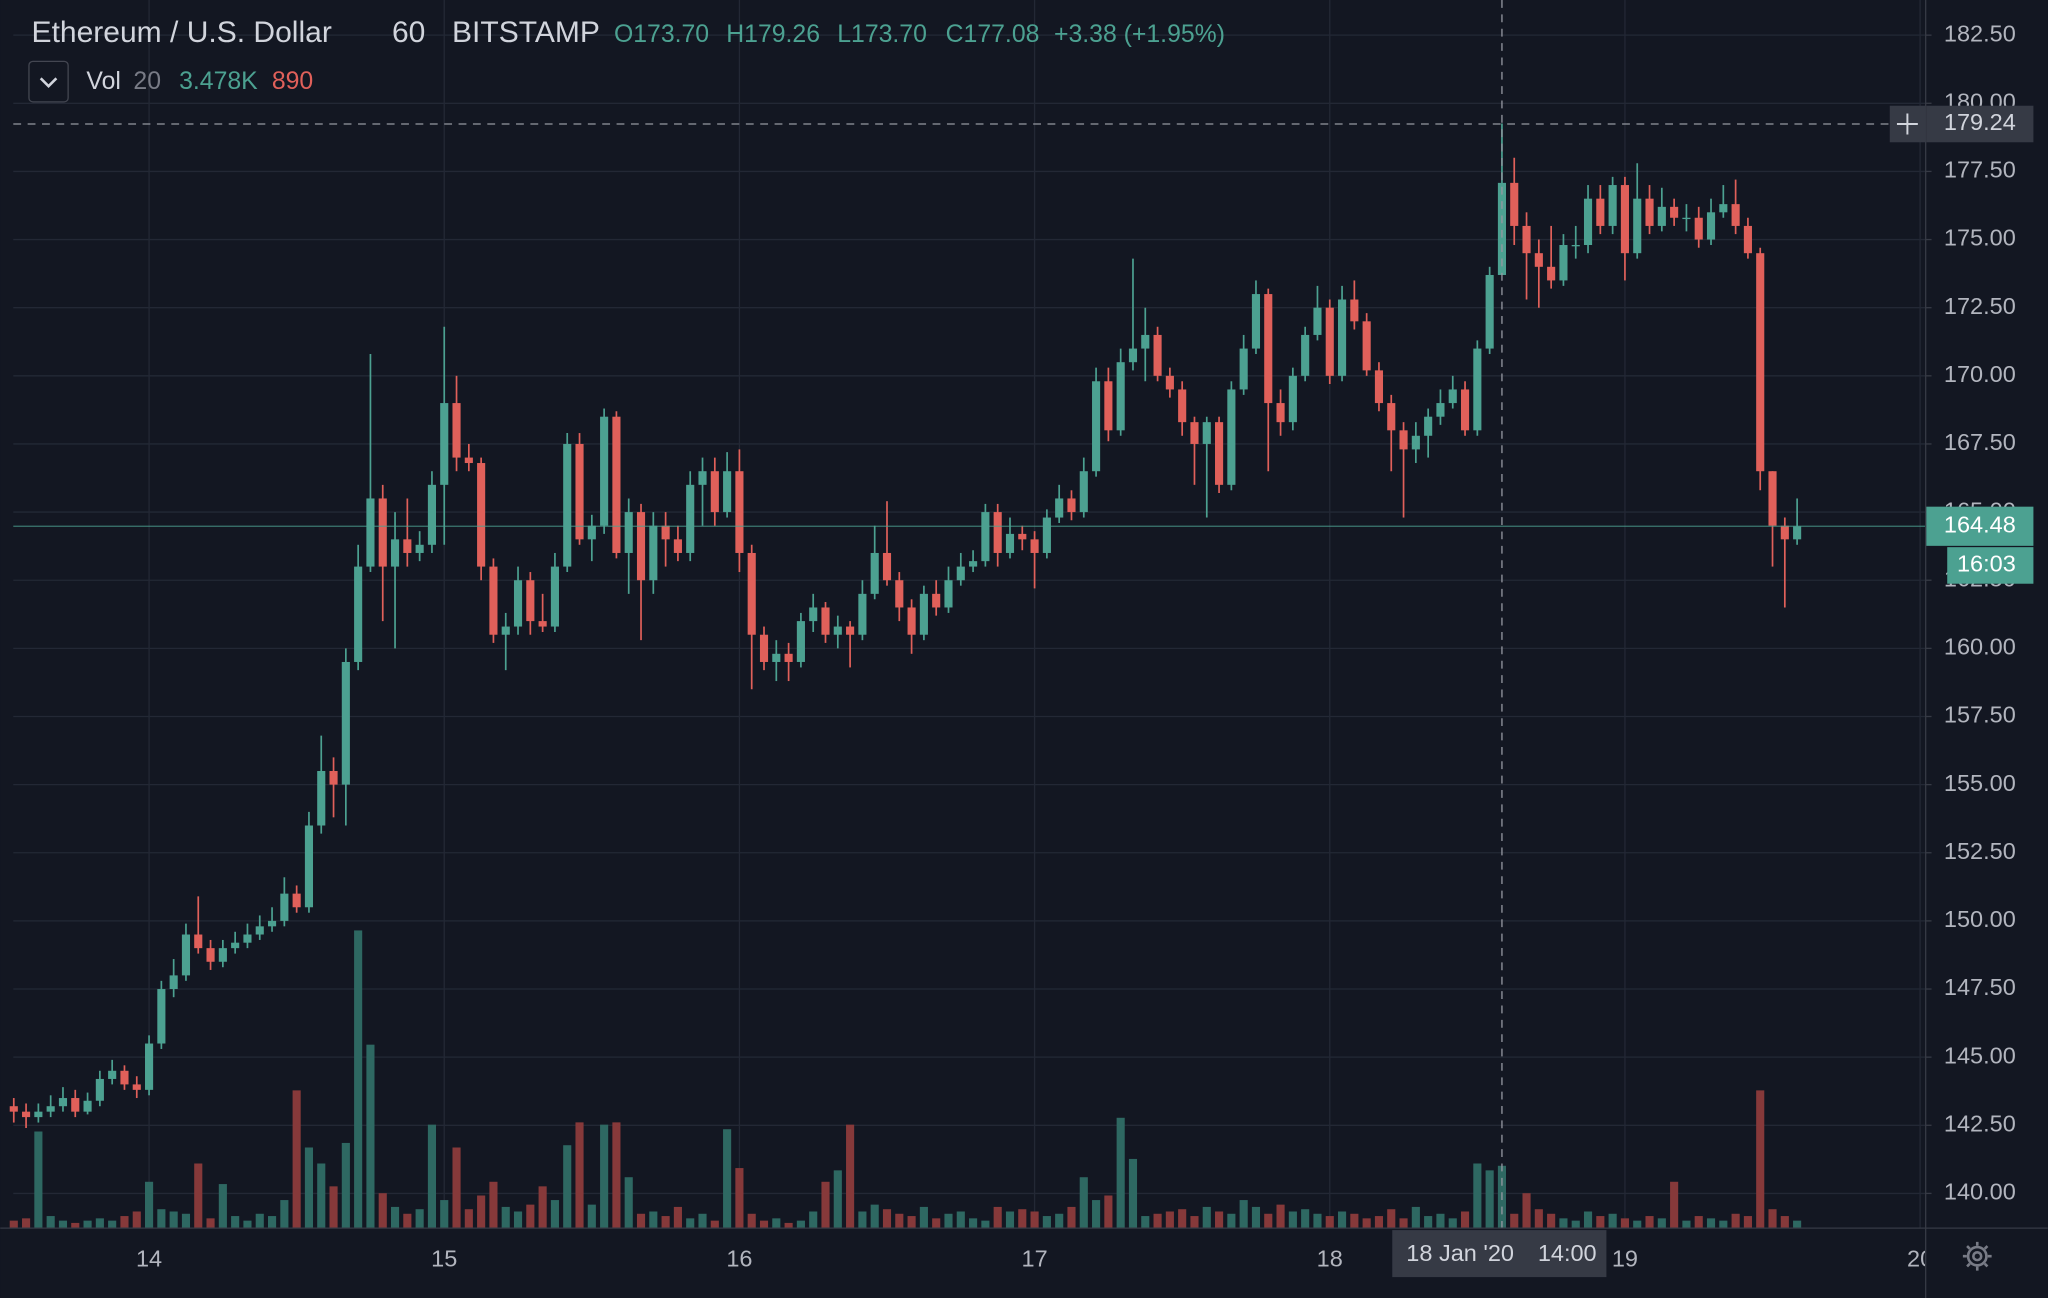 The height and width of the screenshot is (1298, 2048). What do you see at coordinates (1980, 1055) in the screenshot?
I see `y-tick-label: 145.00` at bounding box center [1980, 1055].